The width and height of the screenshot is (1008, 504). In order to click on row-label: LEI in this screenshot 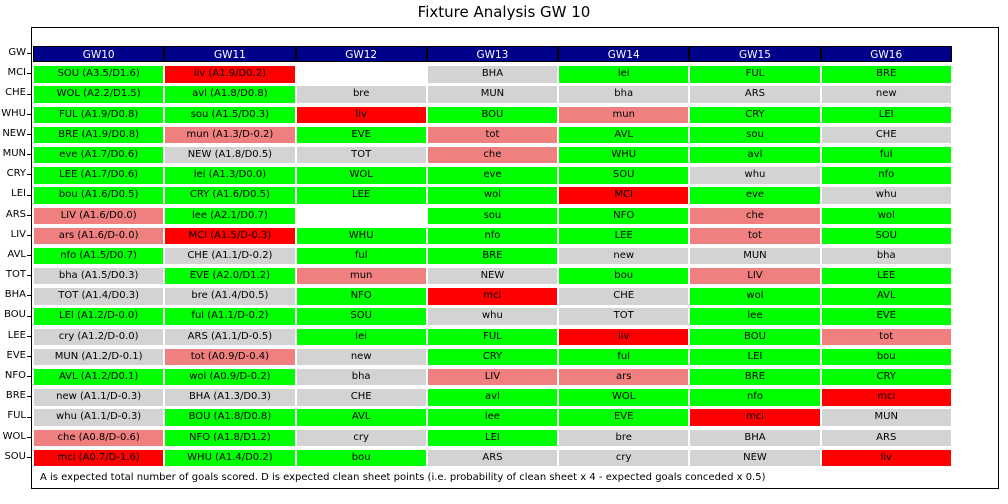, I will do `click(15, 194)`.